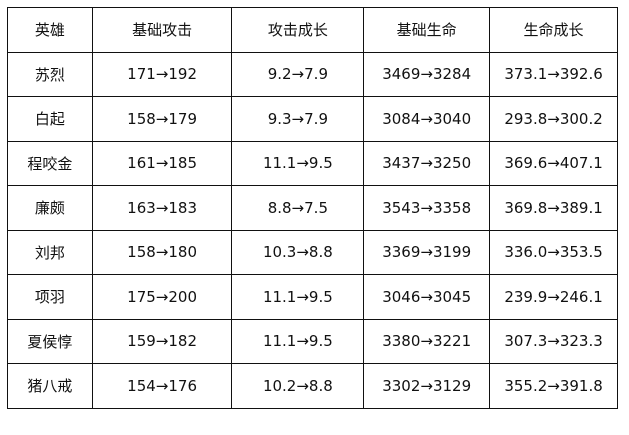 This screenshot has height=435, width=629. I want to click on table-row: 刘邦 158→180 10.3→8.8 3369→3199 336.0→353.5, so click(312, 252).